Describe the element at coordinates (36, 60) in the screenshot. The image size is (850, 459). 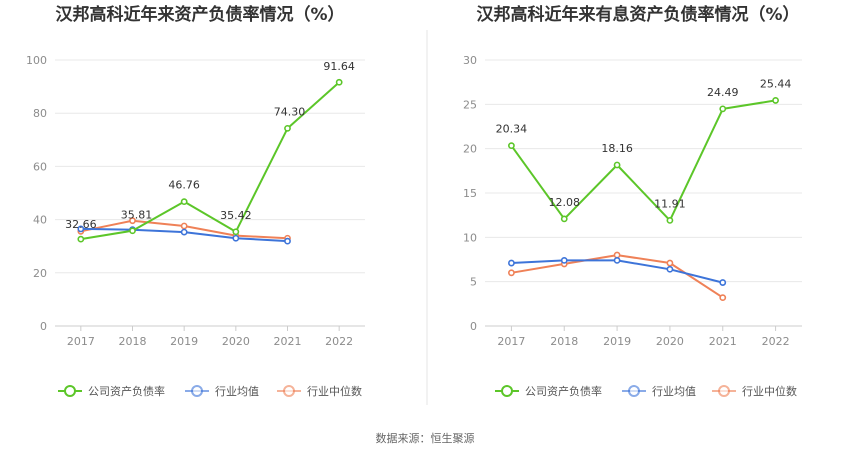
I see `y-tick-label: 100` at that location.